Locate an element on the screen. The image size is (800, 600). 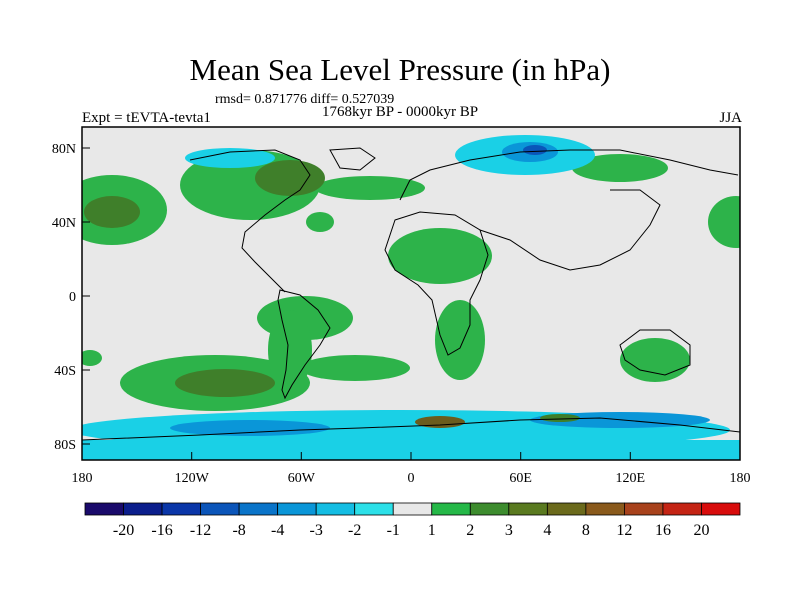
colorbar-label: 20 is located at coordinates (701, 530).